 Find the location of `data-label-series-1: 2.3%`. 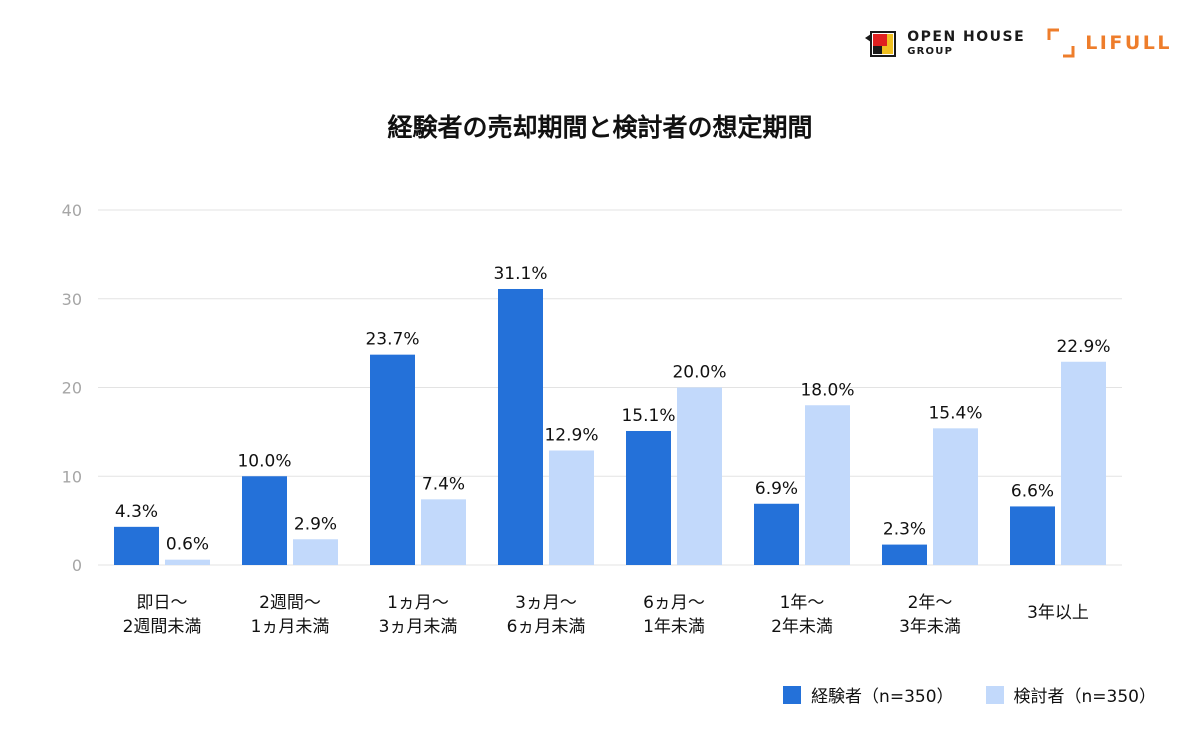

data-label-series-1: 2.3% is located at coordinates (904, 530).